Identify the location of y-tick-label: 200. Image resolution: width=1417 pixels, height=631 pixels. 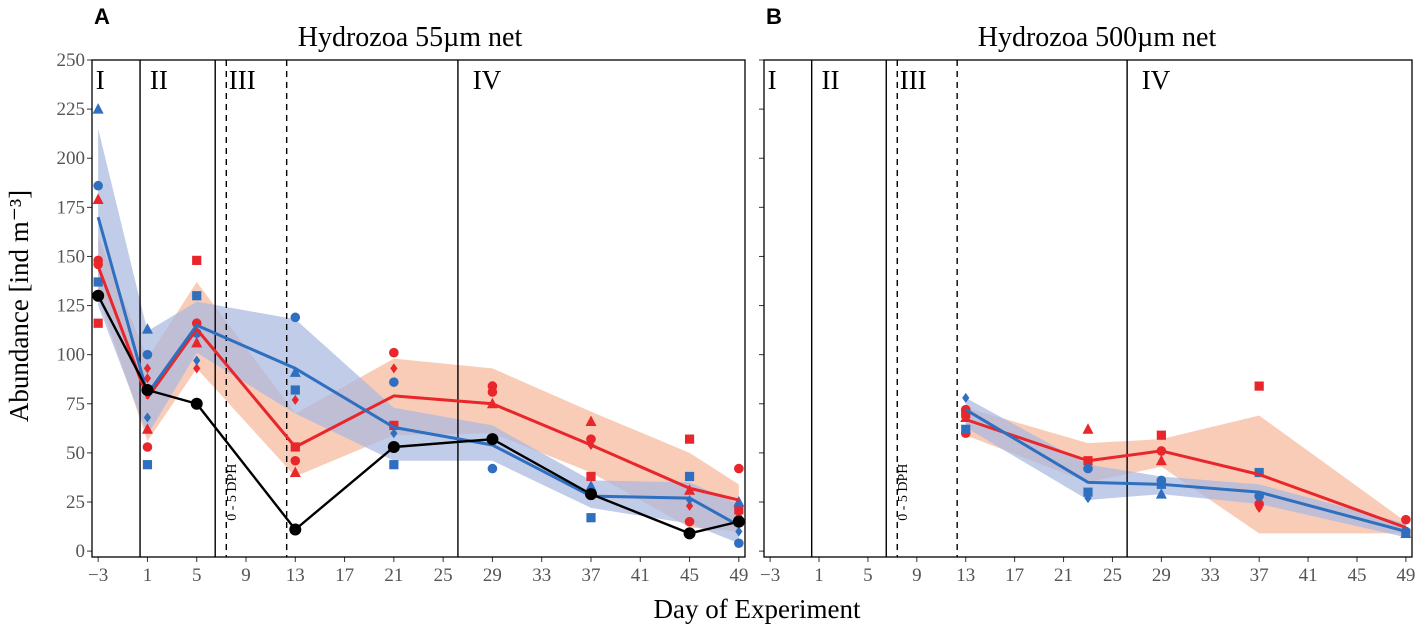
(71, 158).